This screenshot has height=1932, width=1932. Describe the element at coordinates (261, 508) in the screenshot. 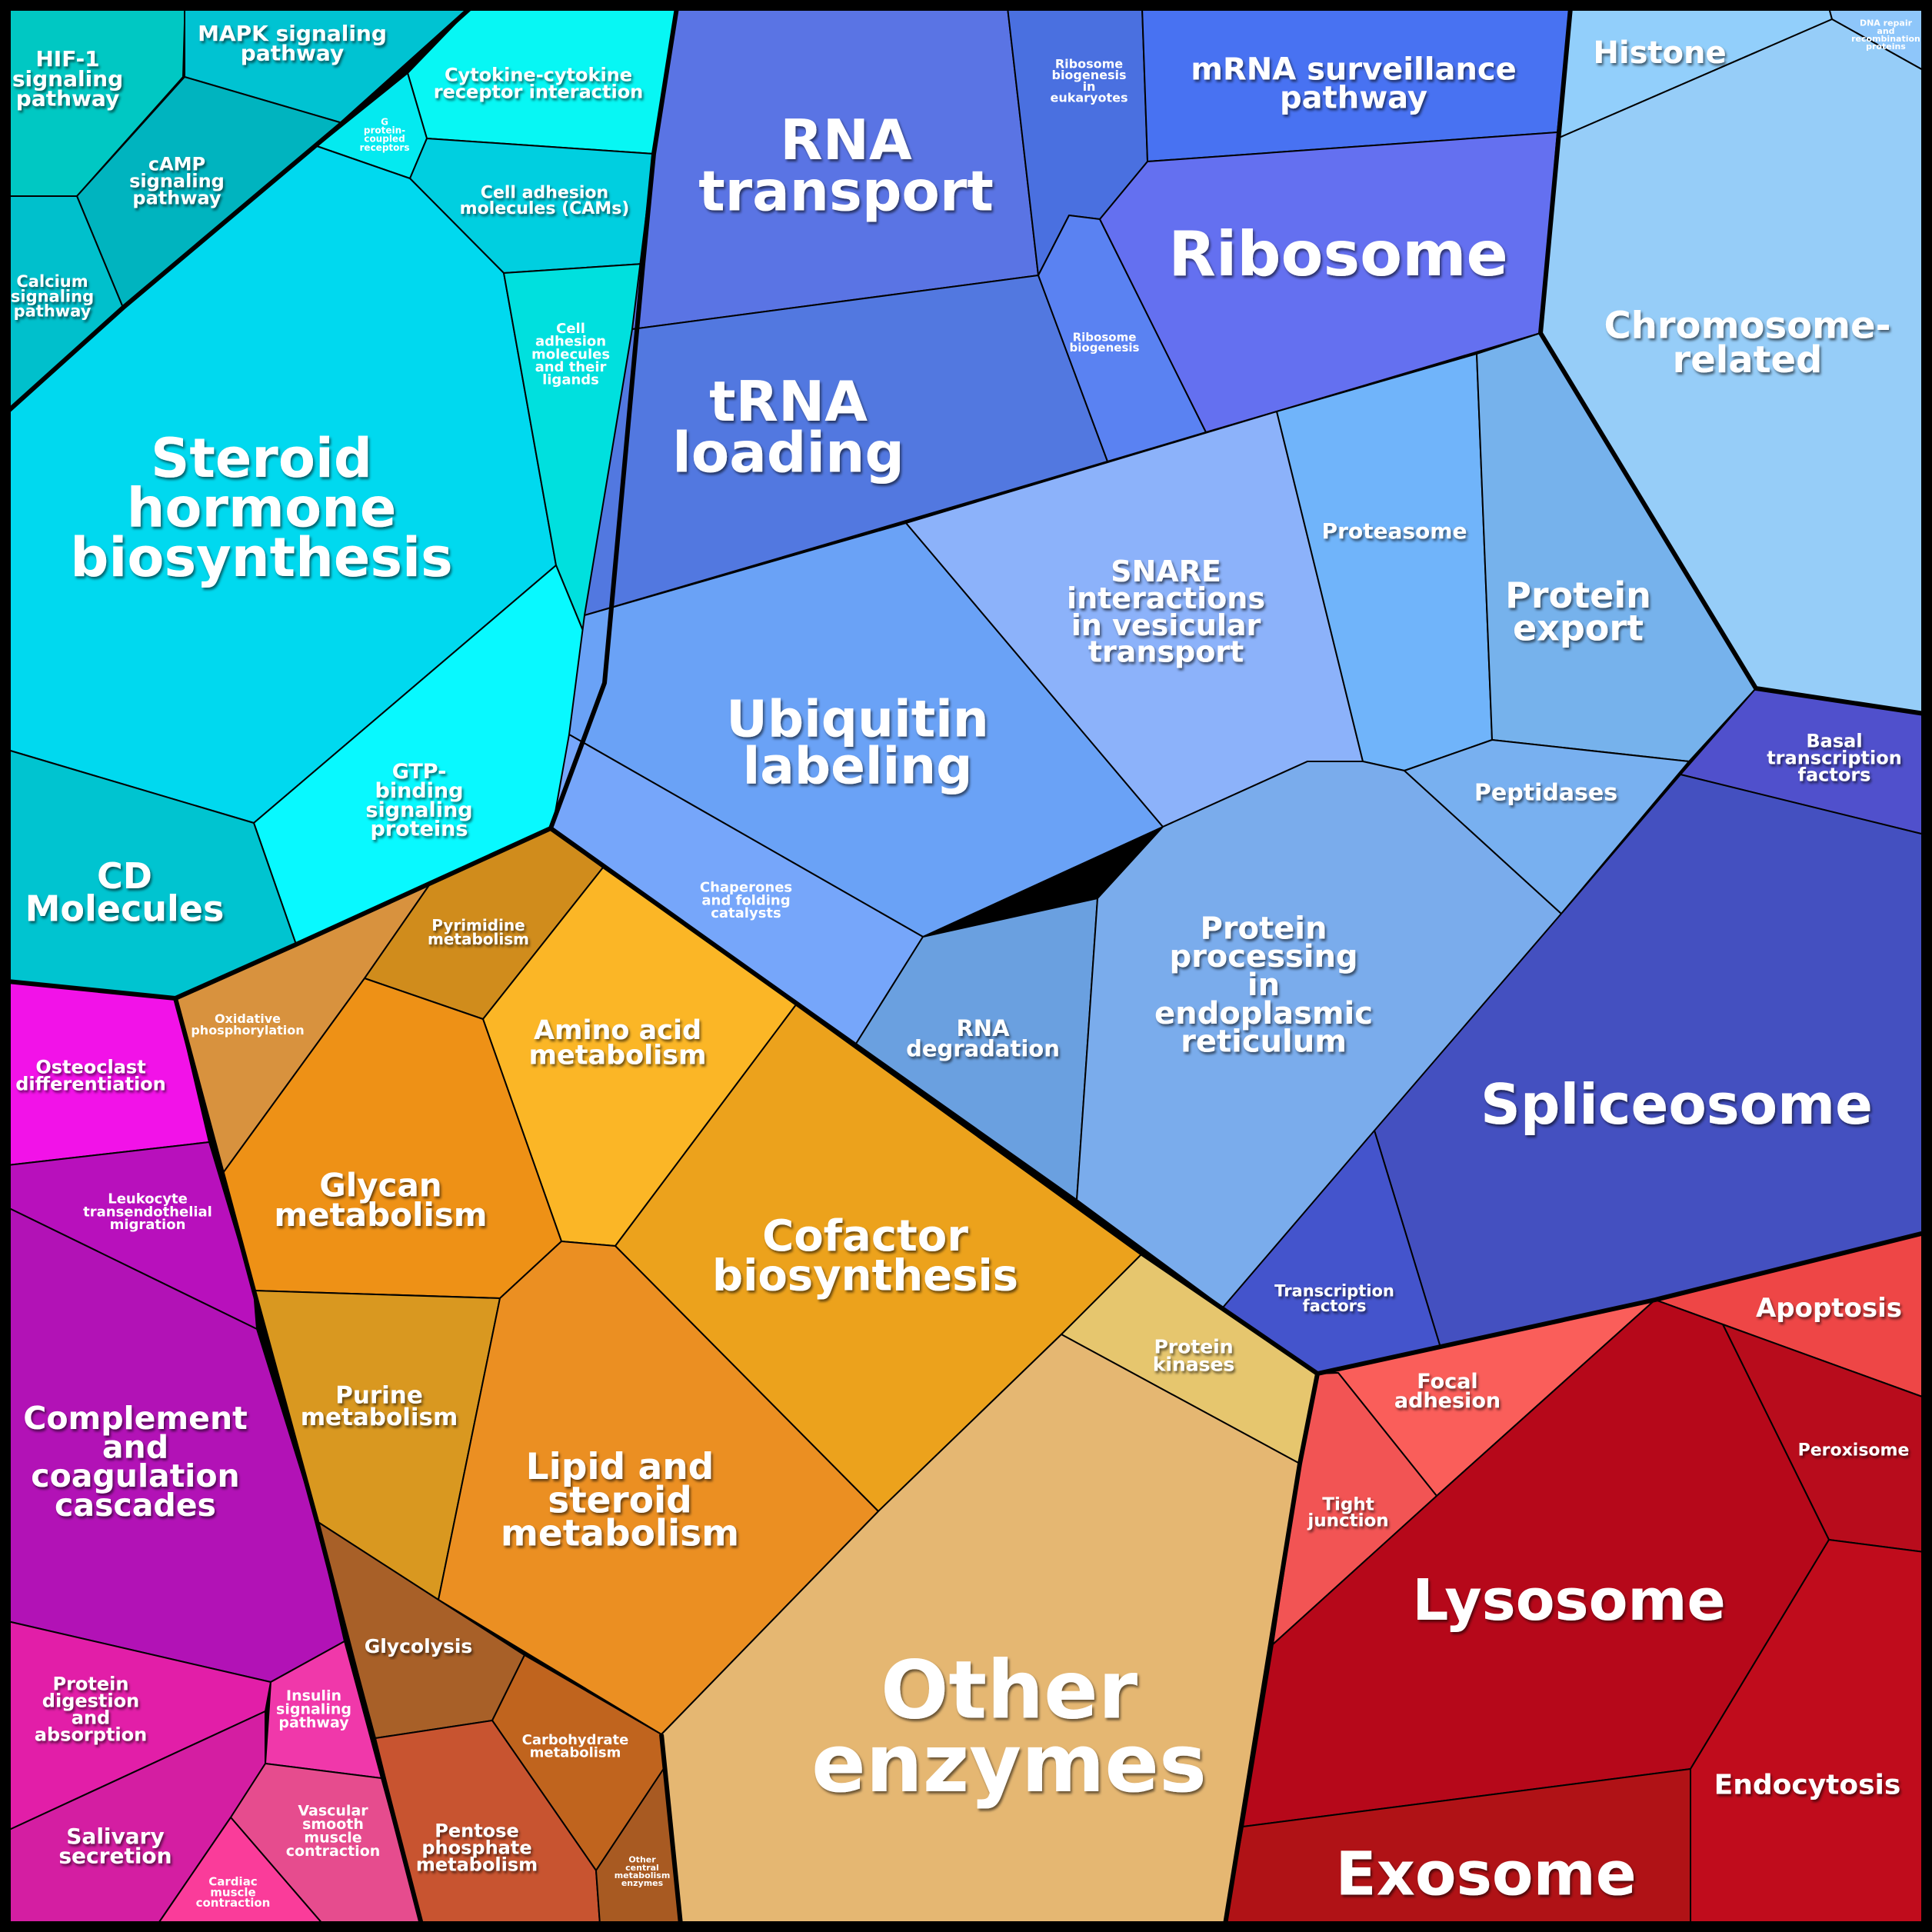

I see `label-steroid: Steroid hormone biosynthesis` at that location.